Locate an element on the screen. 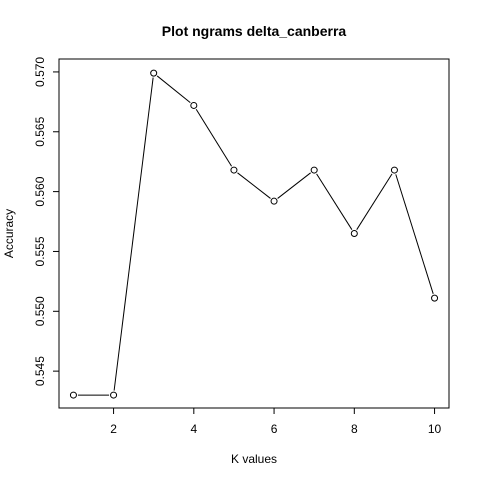 The height and width of the screenshot is (480, 480). y-tick-label: 0.555 is located at coordinates (40, 251).